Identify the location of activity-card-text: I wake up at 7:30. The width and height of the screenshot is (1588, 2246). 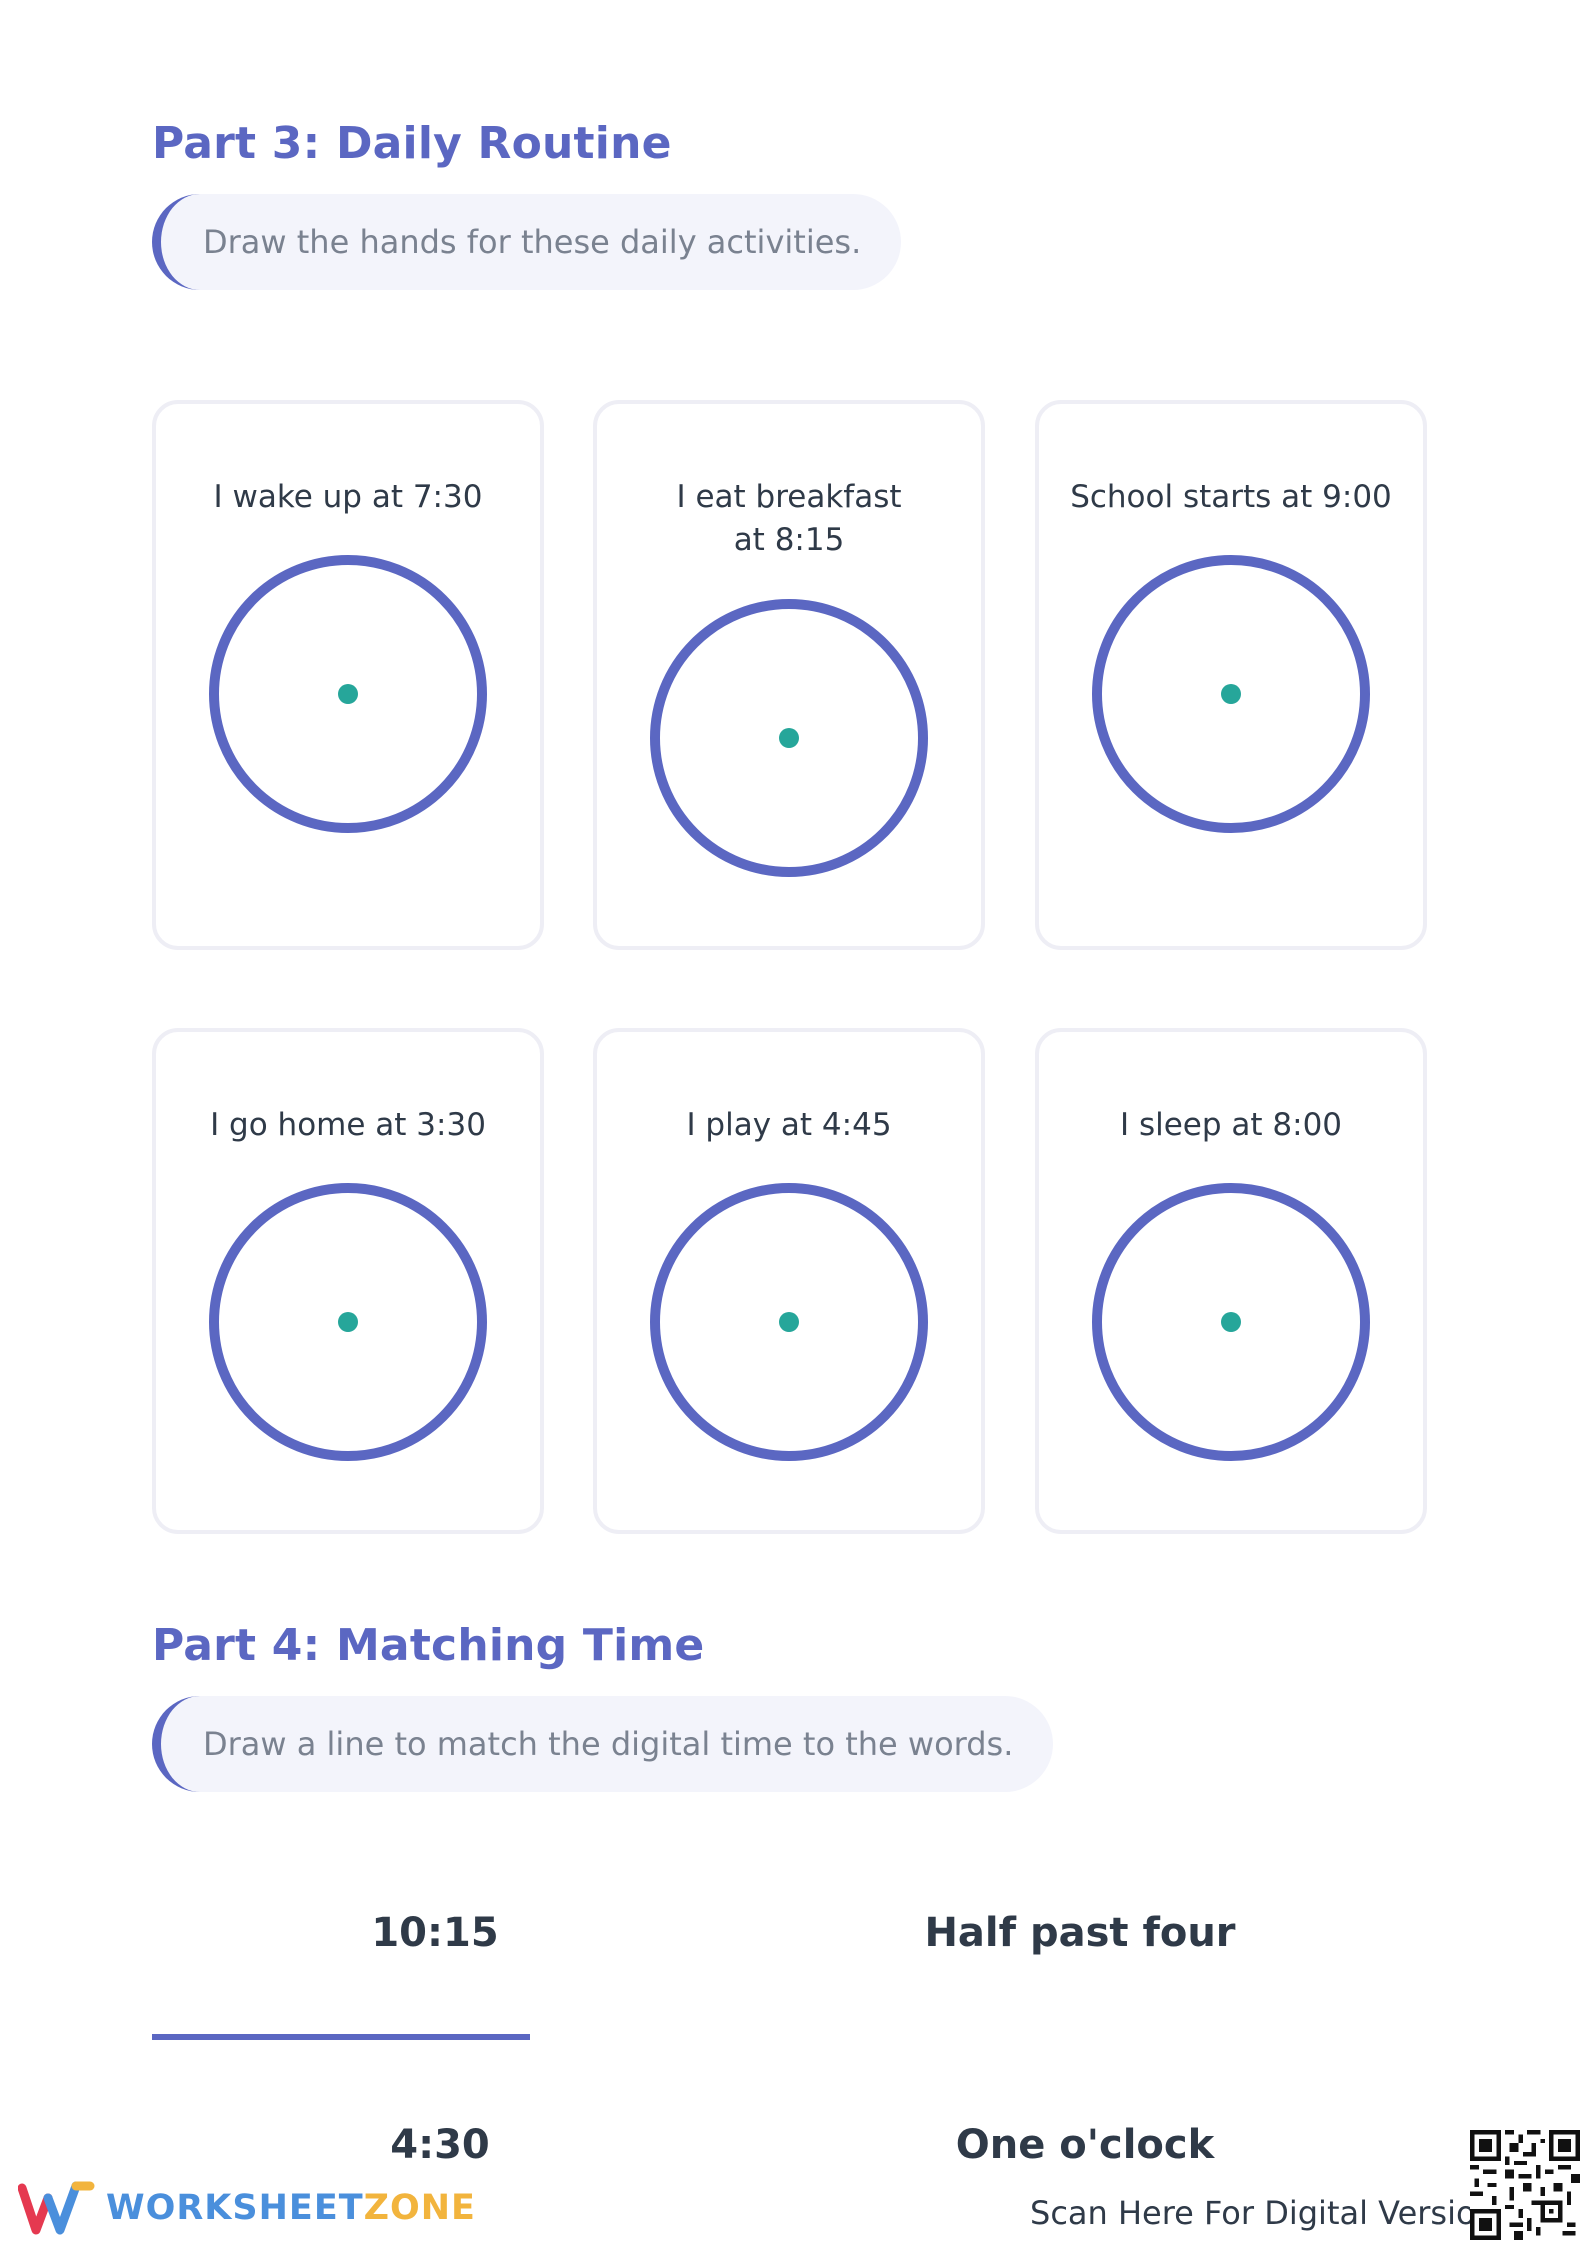
(348, 497).